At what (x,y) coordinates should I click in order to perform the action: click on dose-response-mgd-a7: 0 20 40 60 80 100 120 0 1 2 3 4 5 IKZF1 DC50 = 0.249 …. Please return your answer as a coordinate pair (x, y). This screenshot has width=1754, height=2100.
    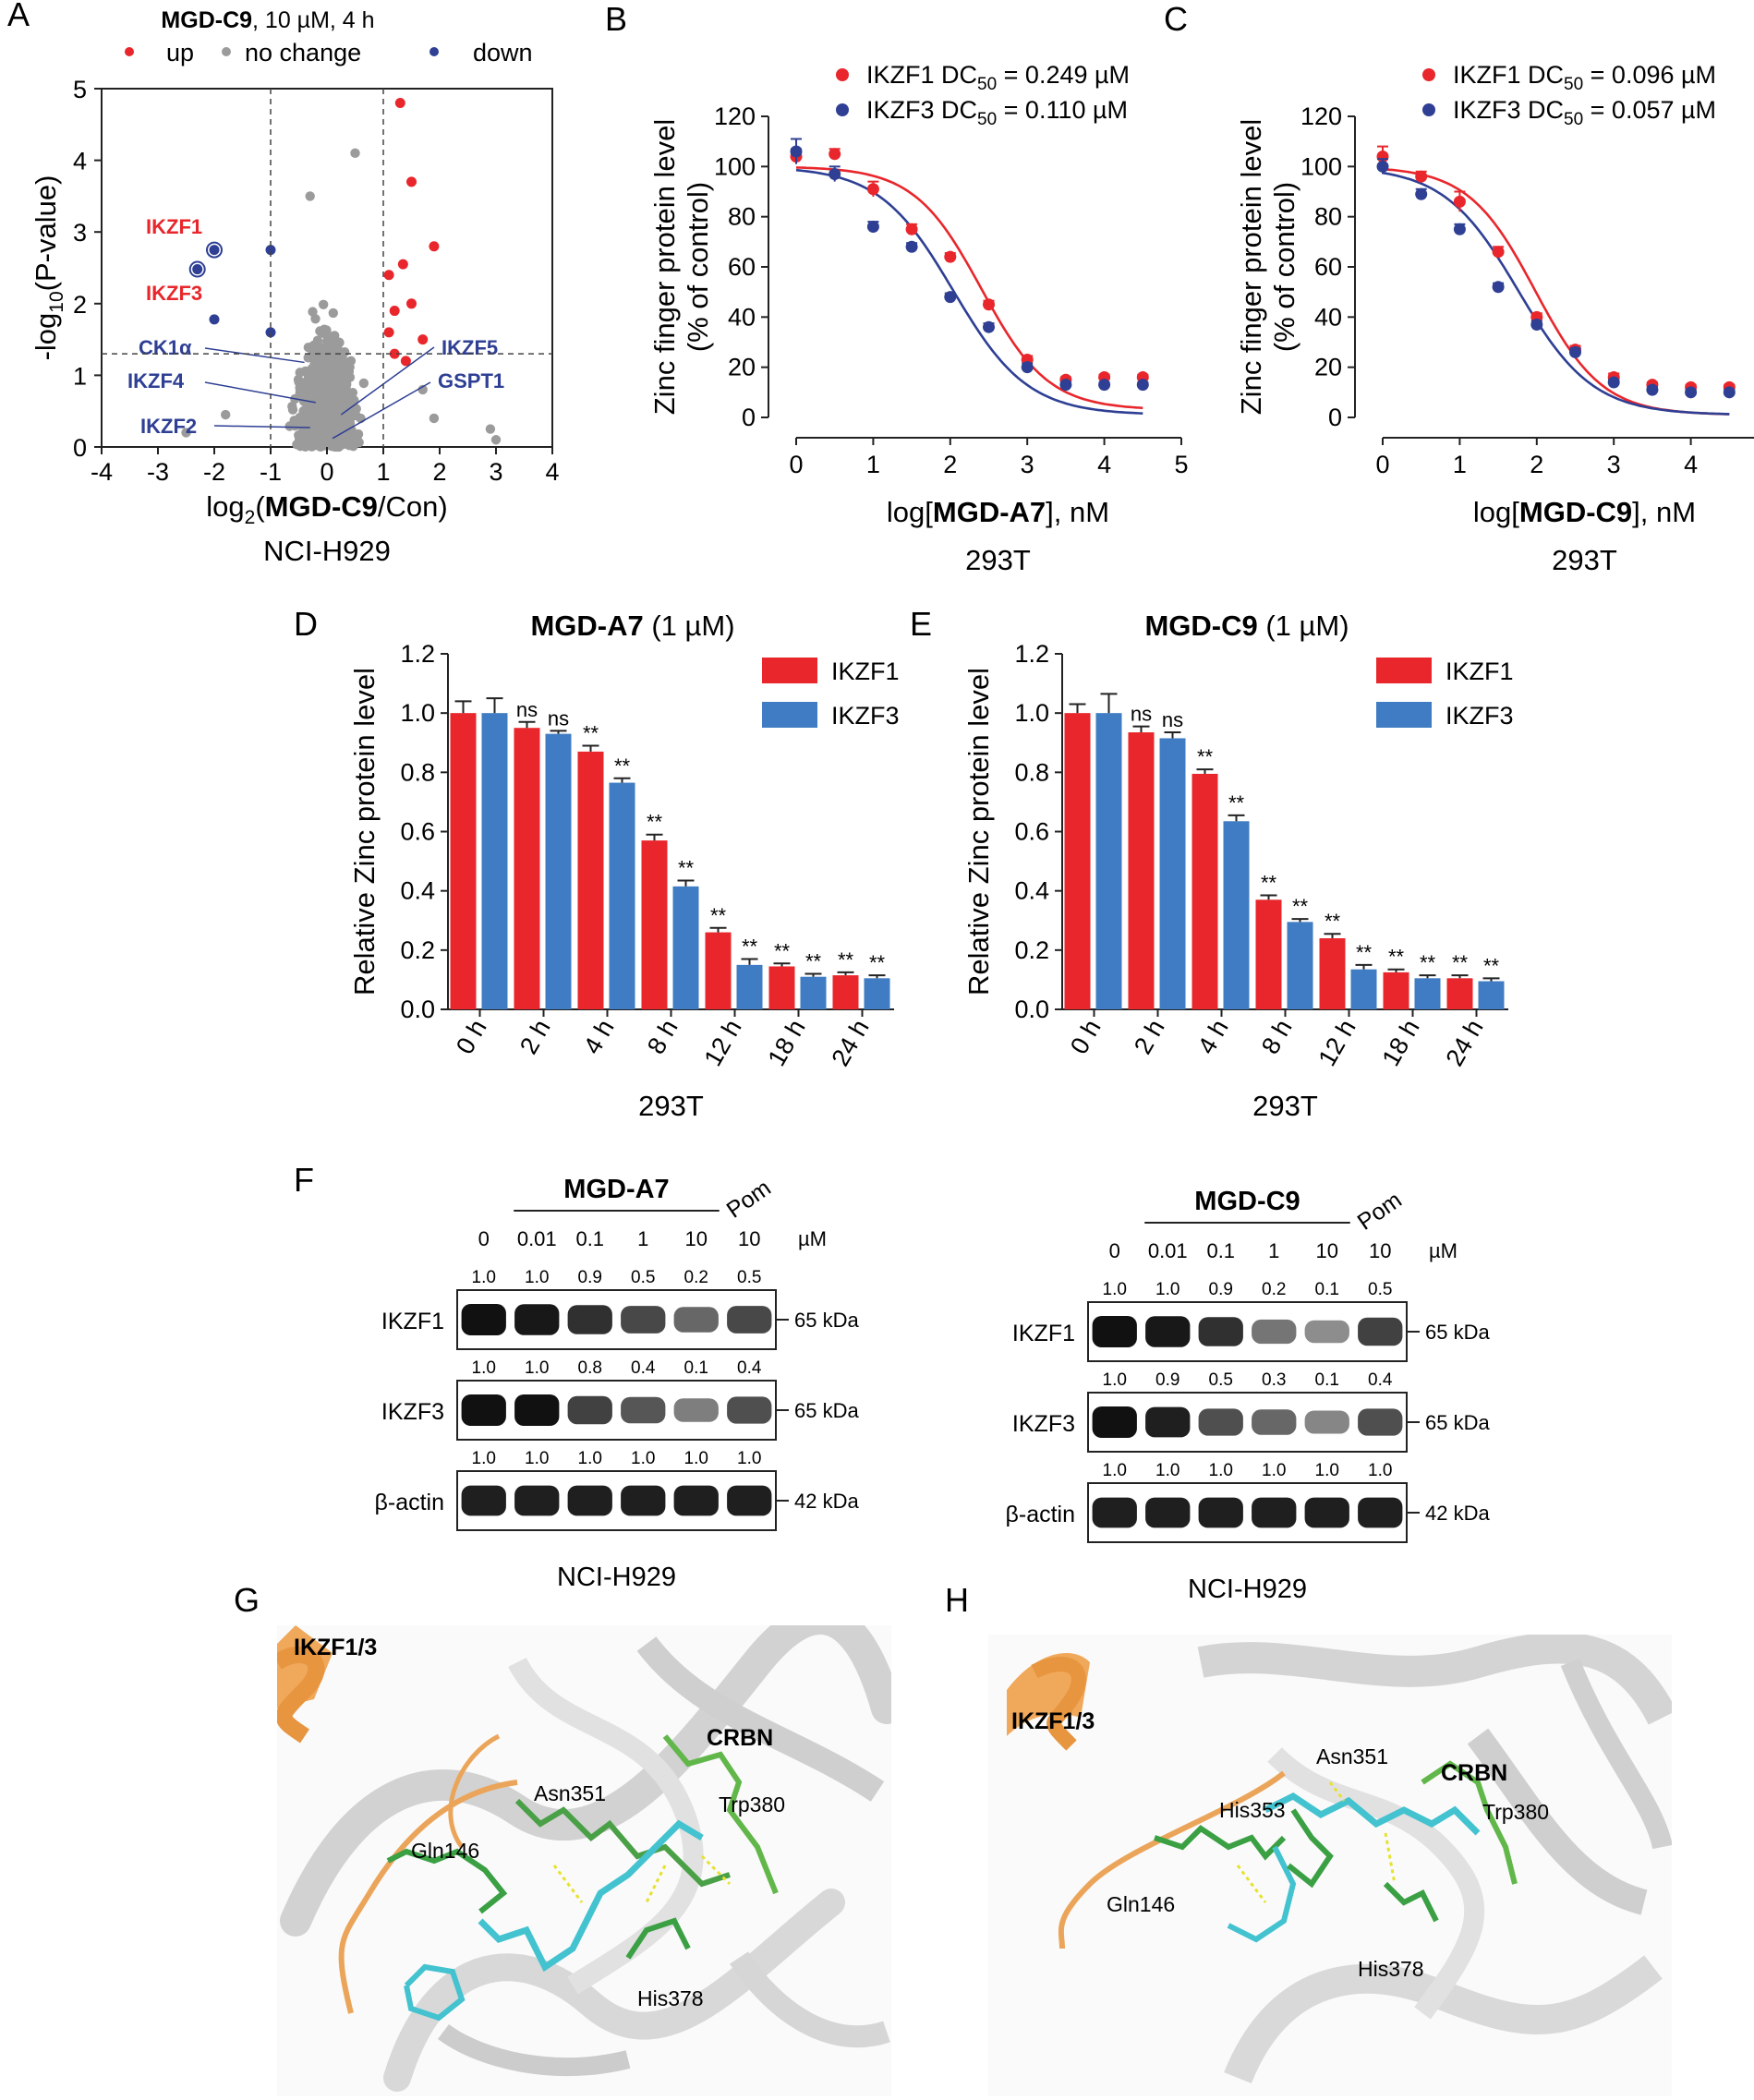
    Looking at the image, I should click on (918, 319).